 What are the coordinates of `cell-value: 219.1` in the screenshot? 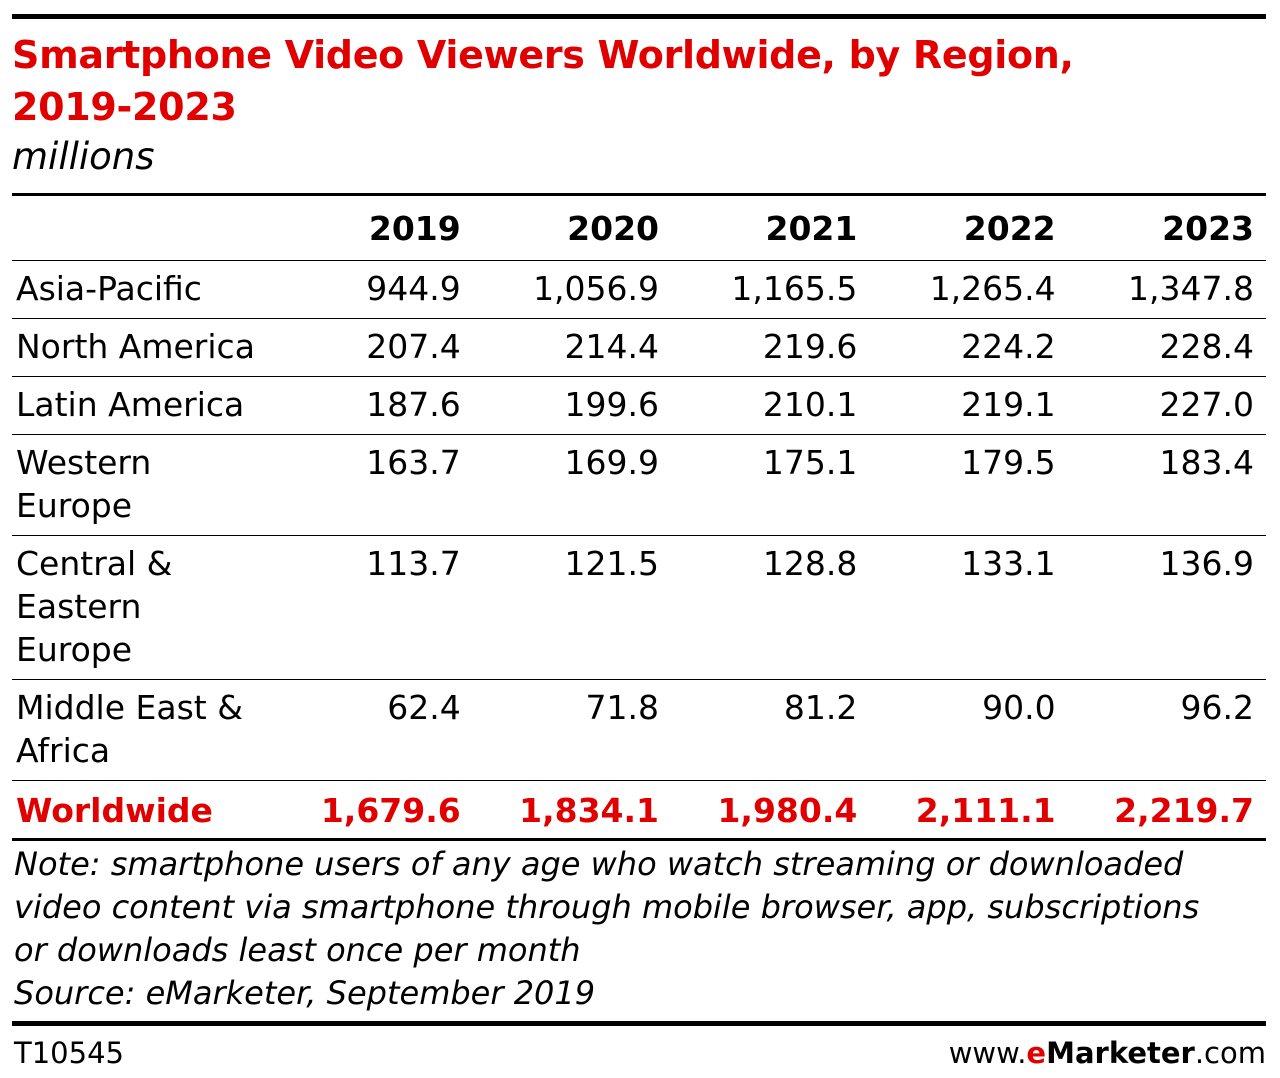 It's located at (968, 405).